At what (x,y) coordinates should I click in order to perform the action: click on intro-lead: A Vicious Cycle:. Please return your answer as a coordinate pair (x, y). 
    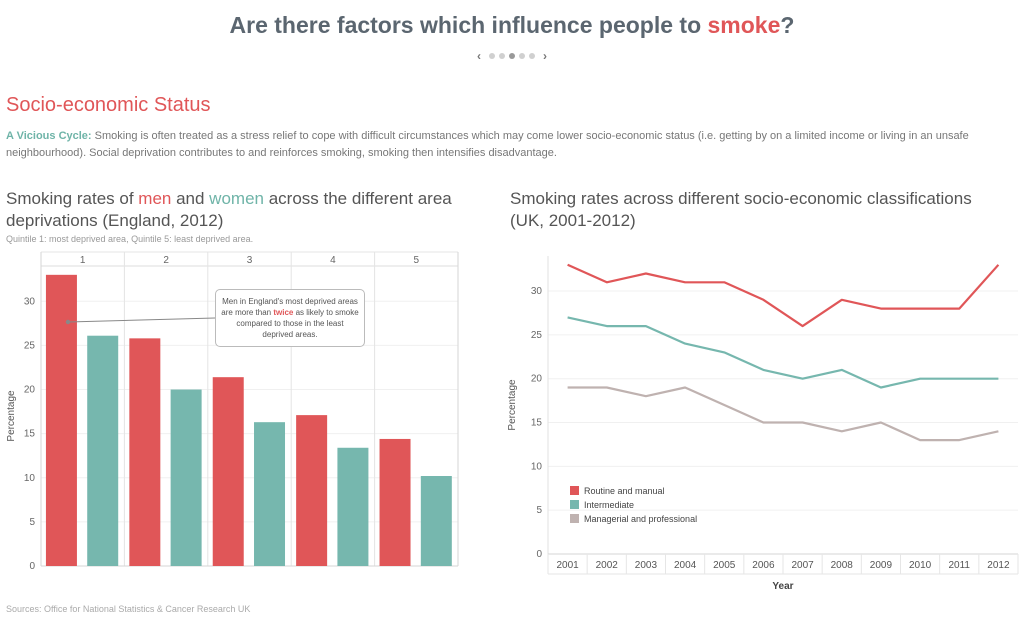
    Looking at the image, I should click on (49, 136).